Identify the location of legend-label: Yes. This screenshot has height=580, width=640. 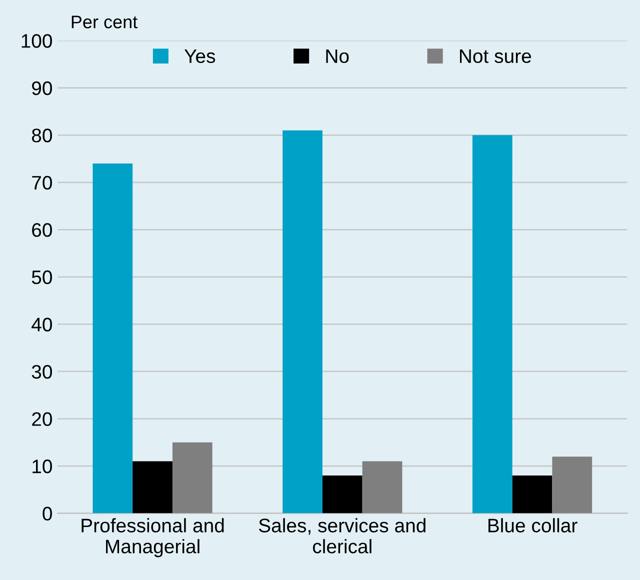
(200, 56).